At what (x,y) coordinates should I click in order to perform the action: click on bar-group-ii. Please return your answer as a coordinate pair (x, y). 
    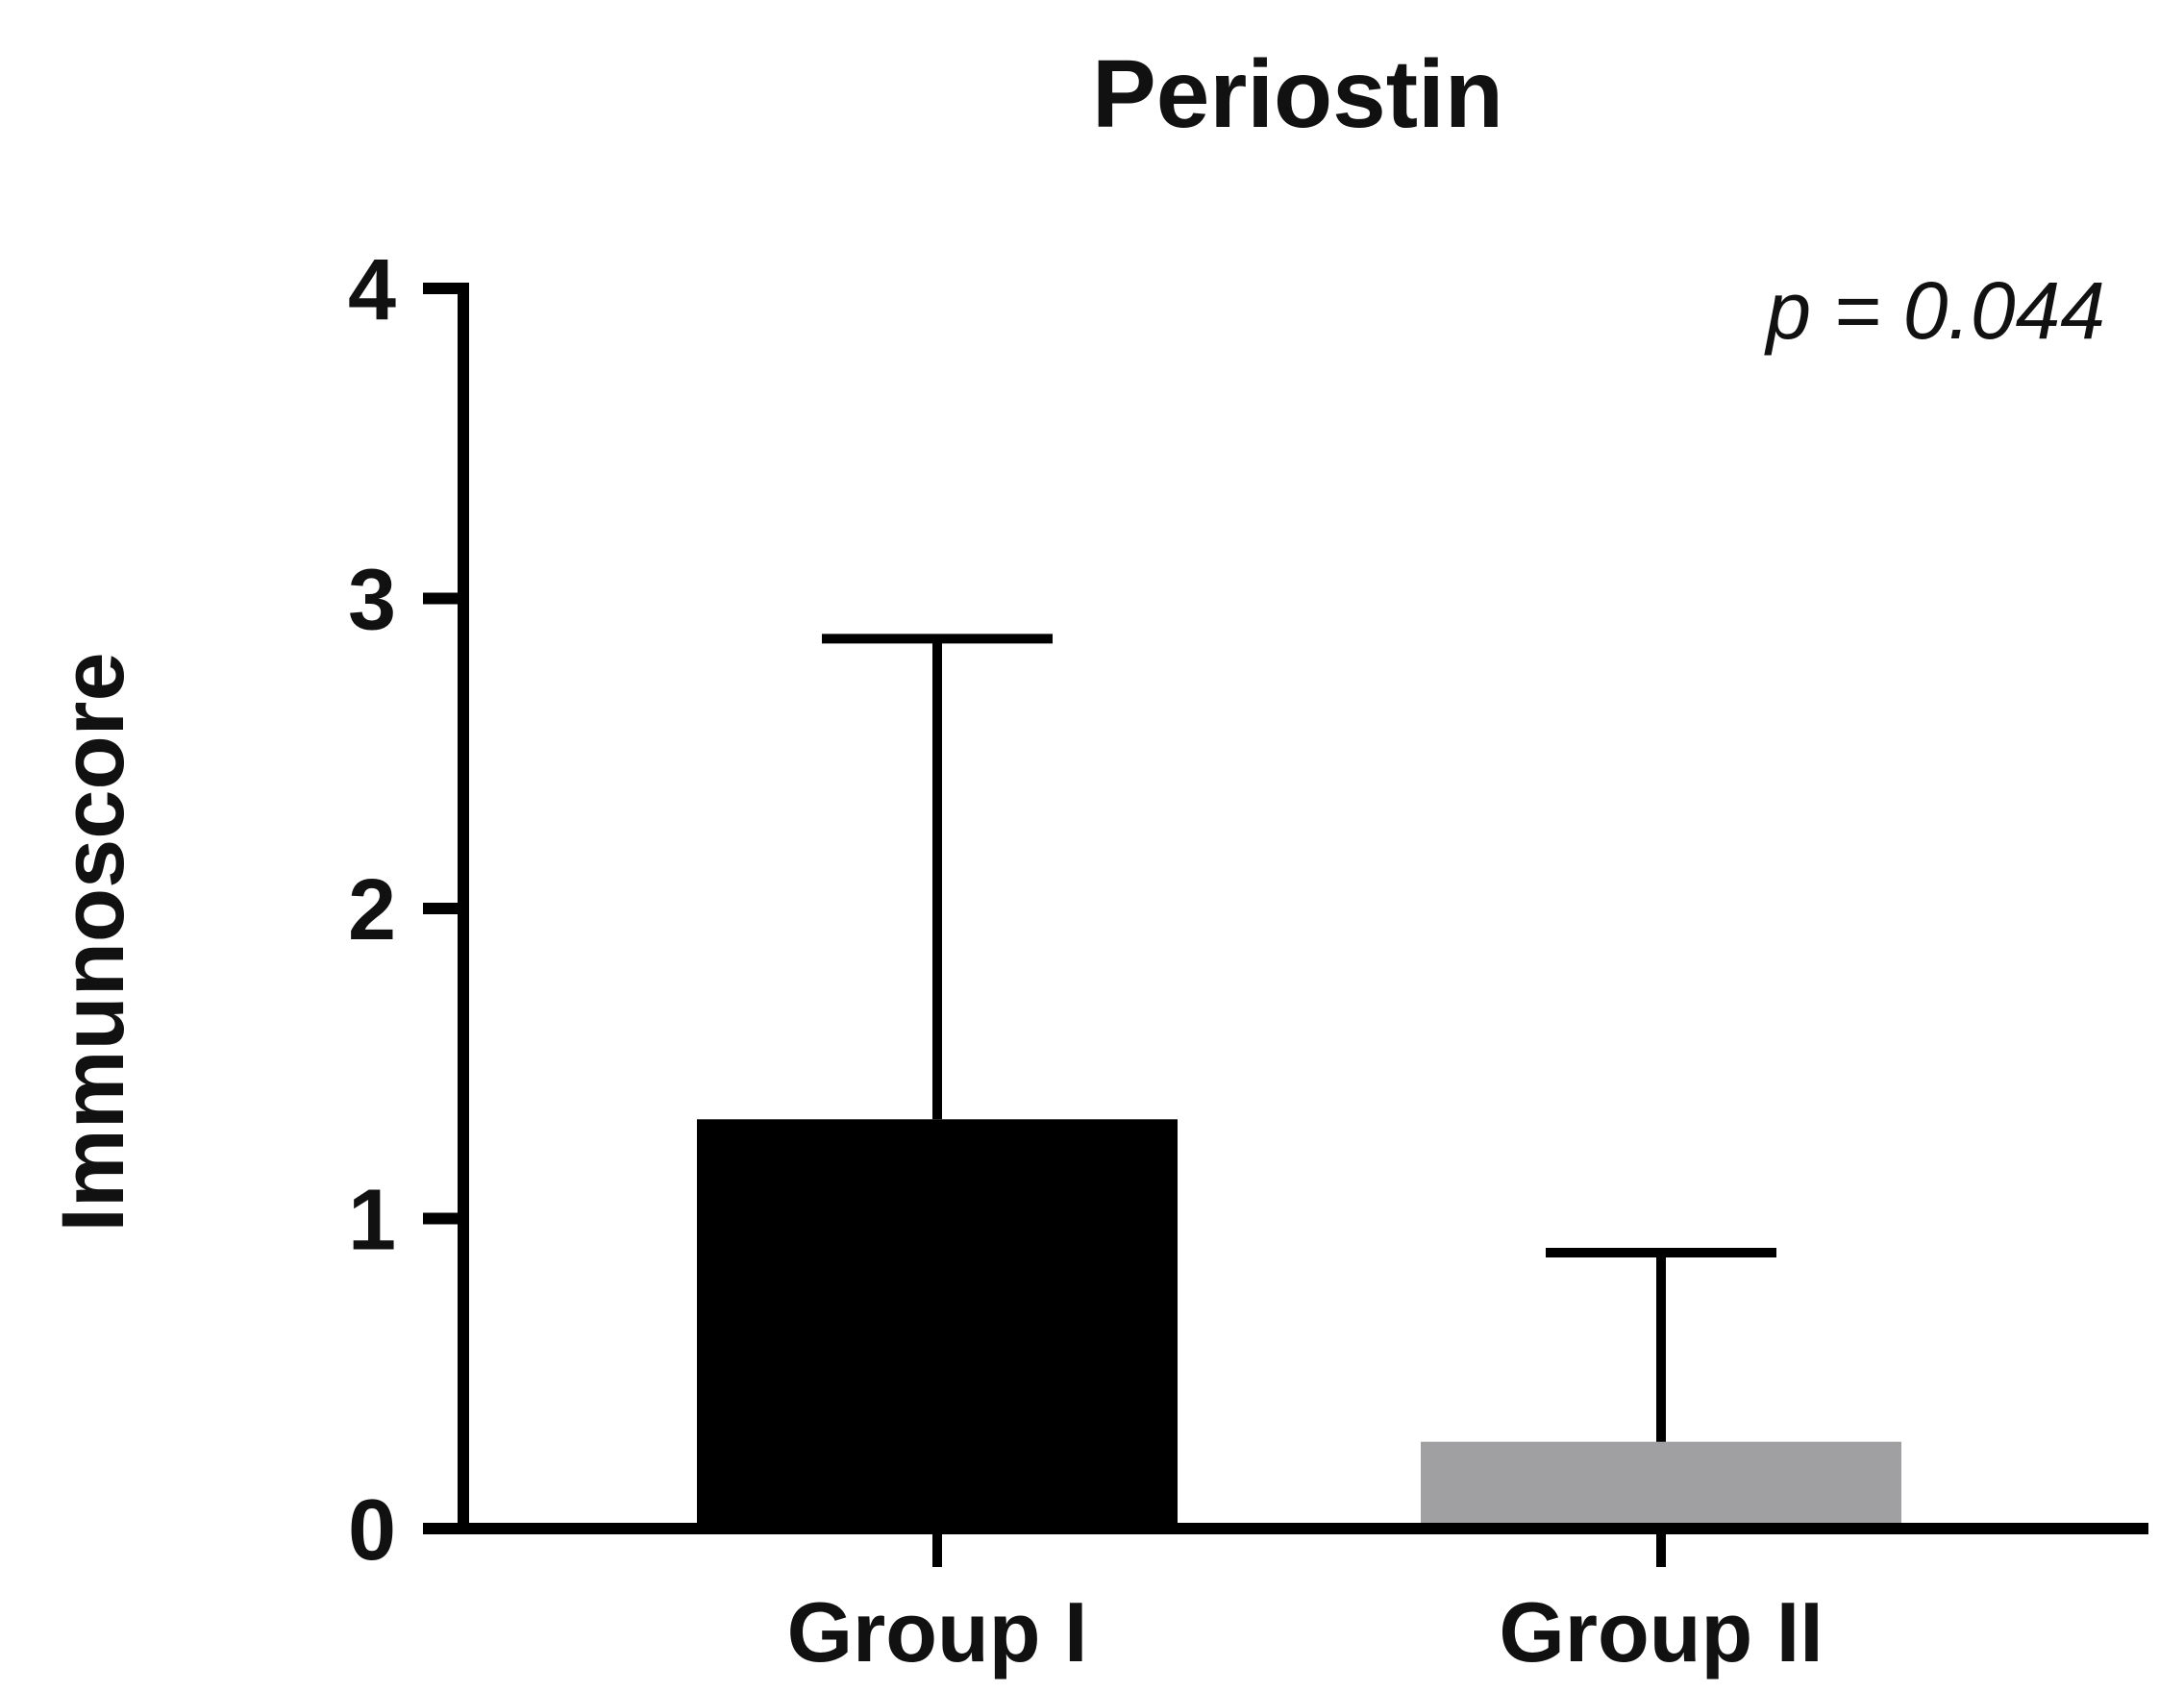
    Looking at the image, I should click on (1661, 1485).